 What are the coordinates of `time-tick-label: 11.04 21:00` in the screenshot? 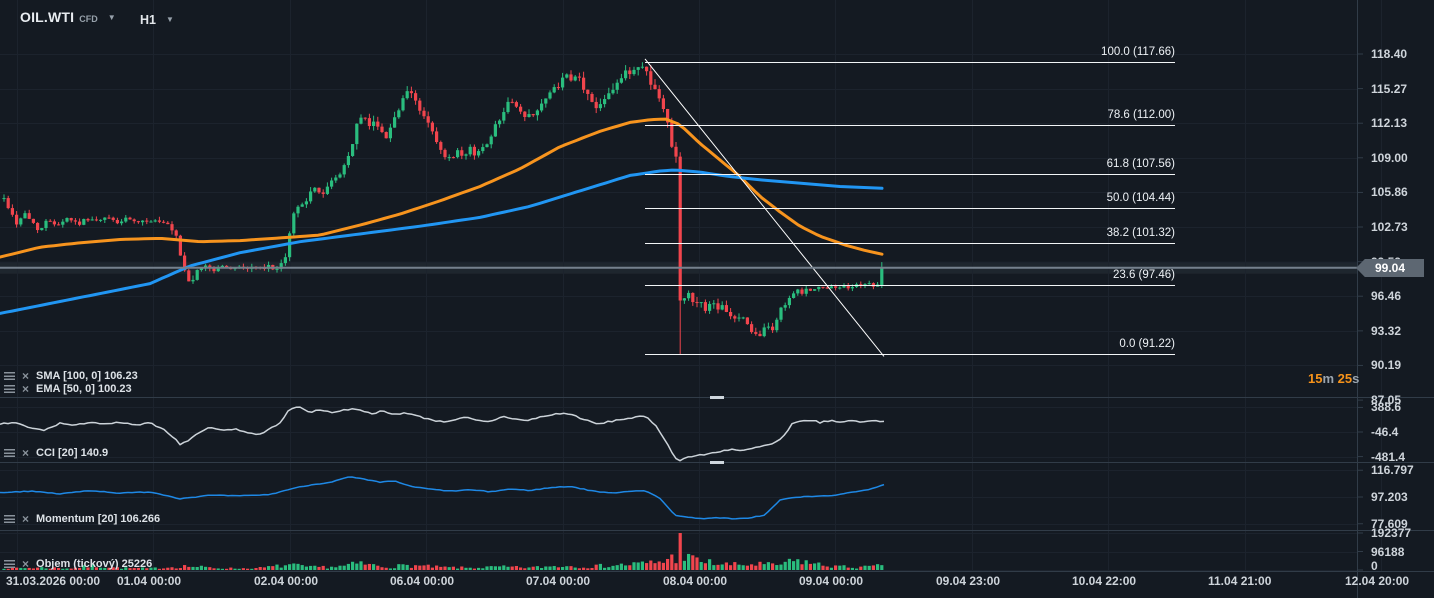 It's located at (1240, 581).